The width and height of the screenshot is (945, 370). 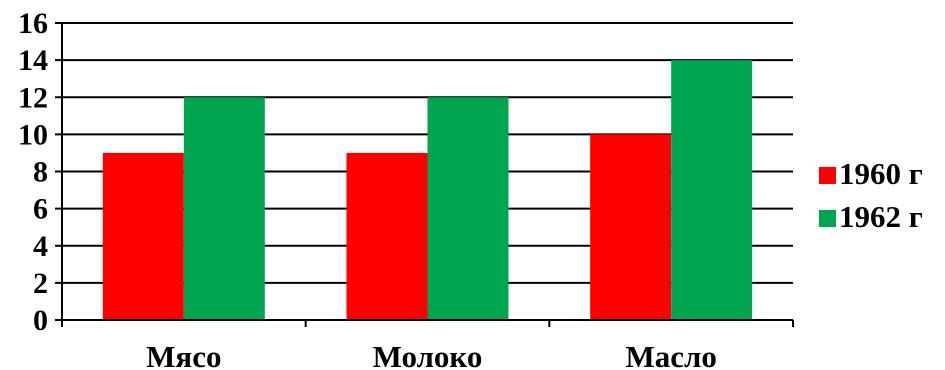 What do you see at coordinates (33, 23) in the screenshot?
I see `y-tick-label-16: 16` at bounding box center [33, 23].